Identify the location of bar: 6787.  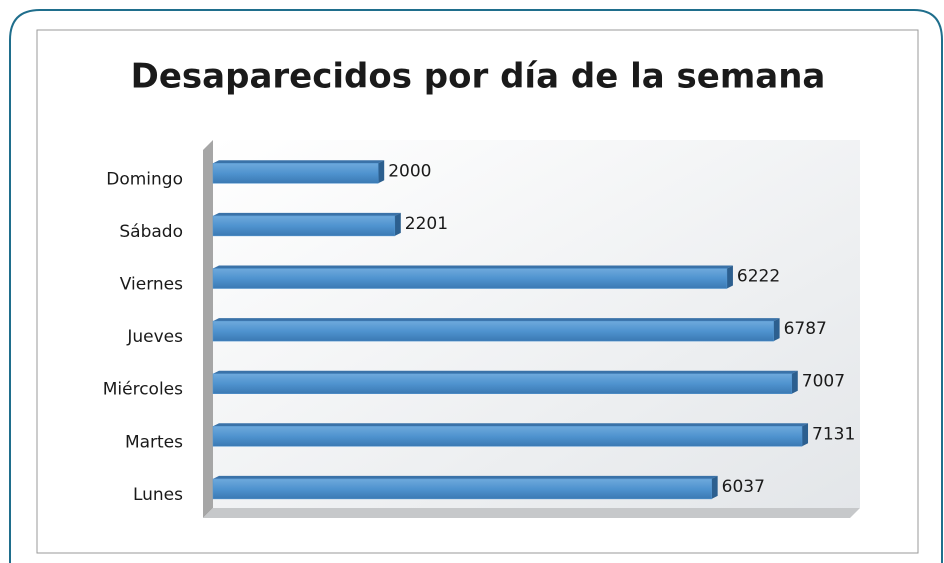
(519, 330).